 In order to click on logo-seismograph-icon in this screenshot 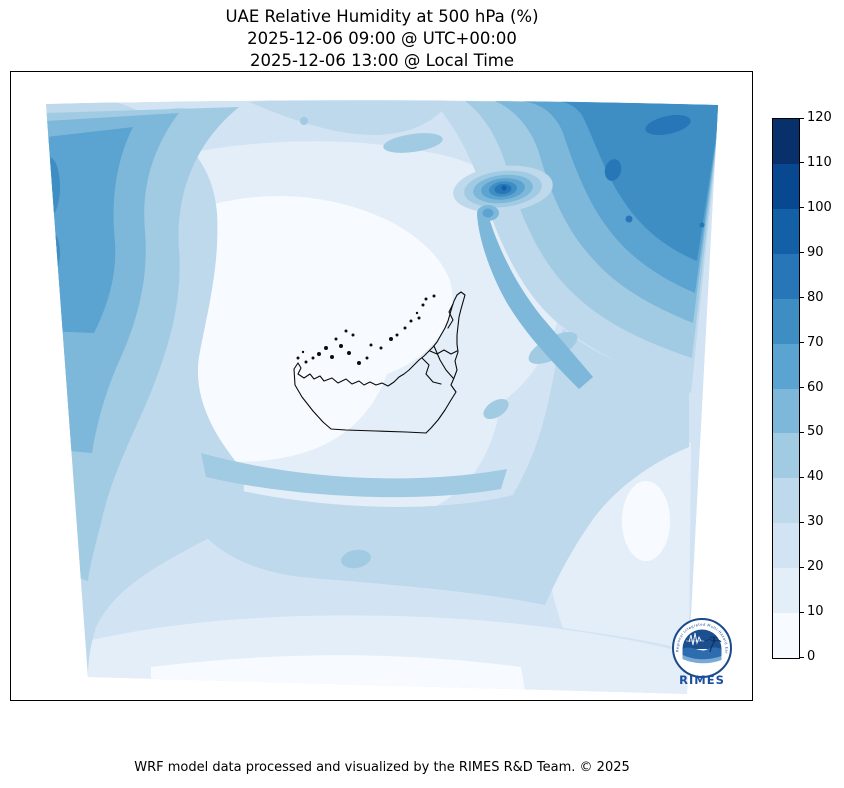, I will do `click(695, 639)`.